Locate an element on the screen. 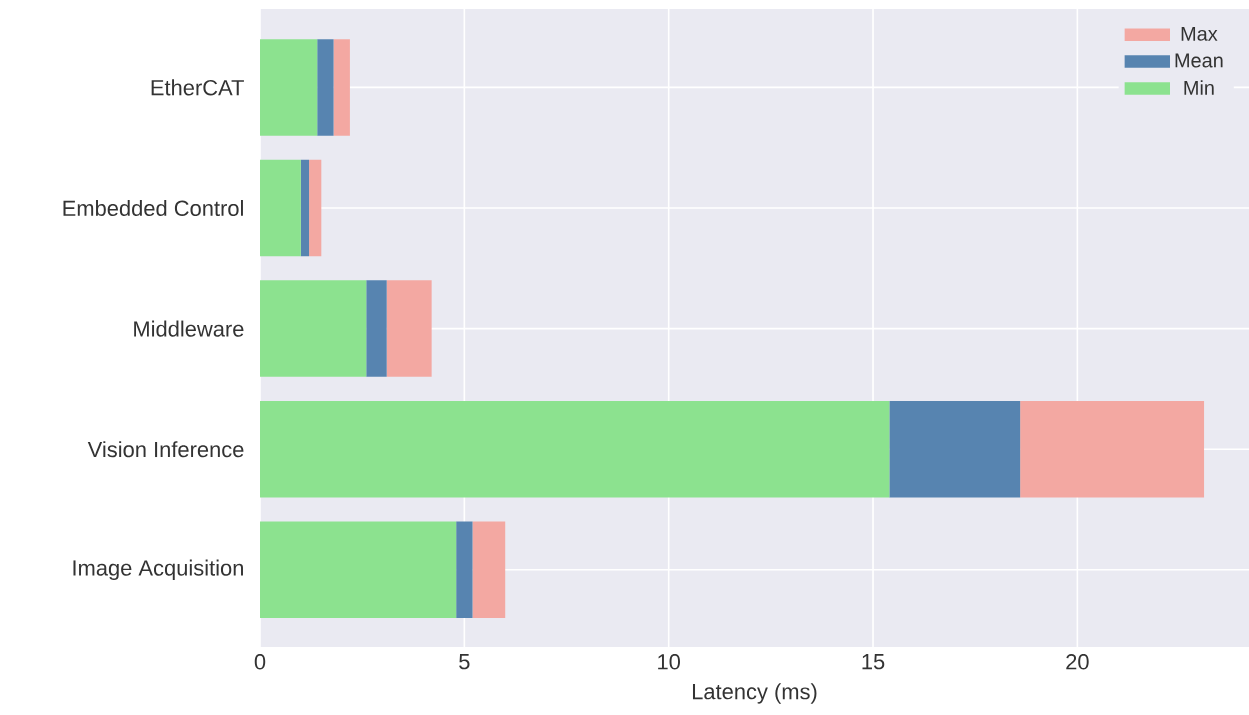  y-tick-label: EtherCAT is located at coordinates (197, 87).